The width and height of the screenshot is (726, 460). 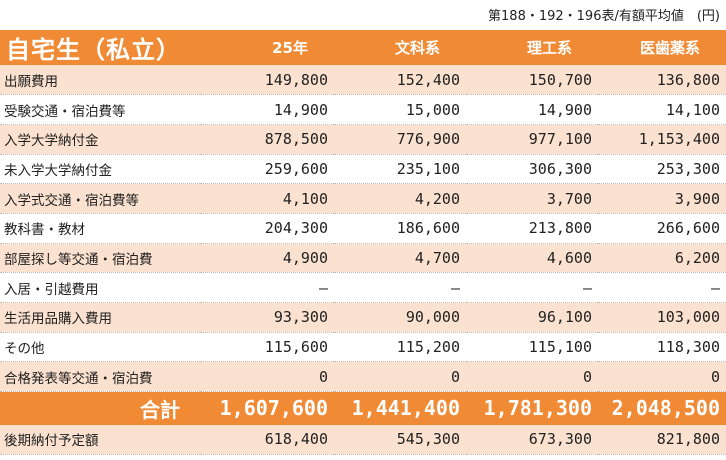 I want to click on total-value: 1,441,400, so click(x=400, y=408).